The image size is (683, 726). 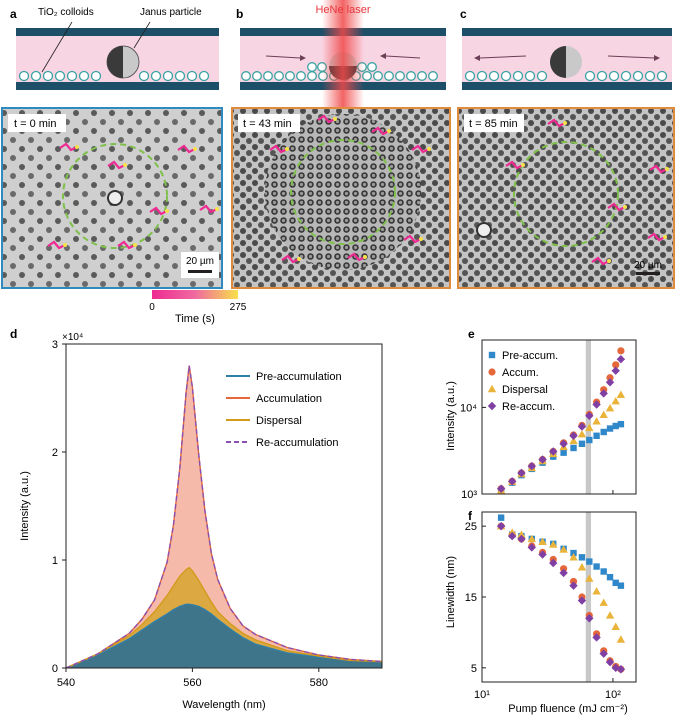 What do you see at coordinates (520, 373) in the screenshot?
I see `legend-label: Accum.` at bounding box center [520, 373].